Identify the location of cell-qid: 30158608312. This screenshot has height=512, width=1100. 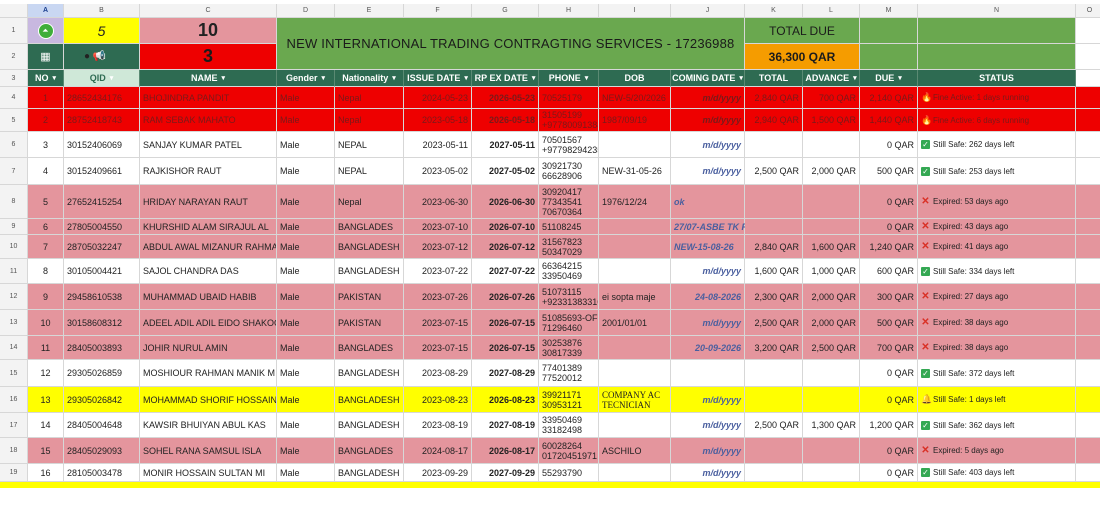
(102, 323).